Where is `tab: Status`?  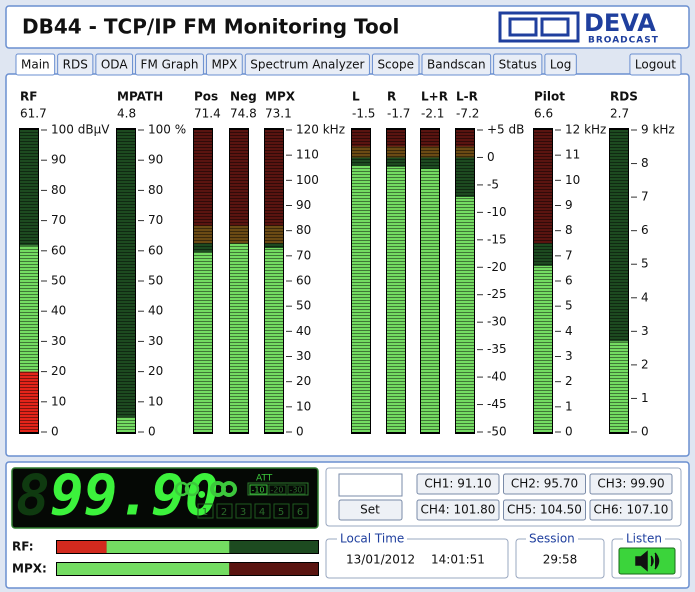 tab: Status is located at coordinates (518, 64).